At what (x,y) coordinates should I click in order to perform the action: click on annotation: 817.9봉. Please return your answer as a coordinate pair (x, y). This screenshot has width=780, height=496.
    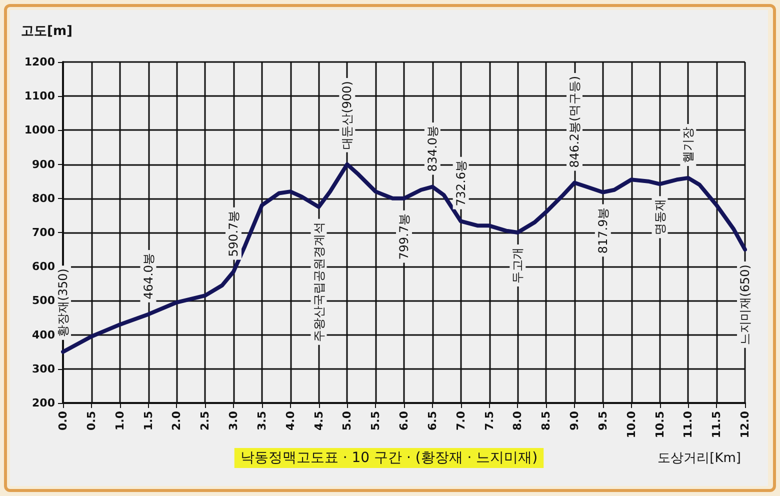
    Looking at the image, I should click on (603, 230).